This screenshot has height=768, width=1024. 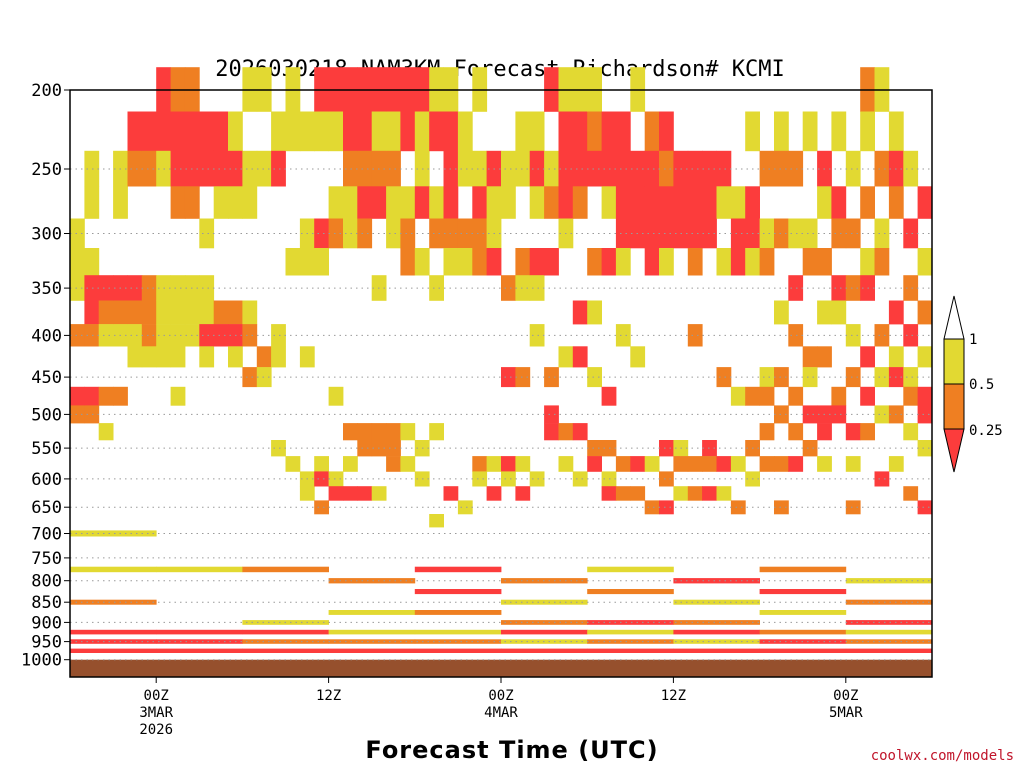 What do you see at coordinates (46, 643) in the screenshot?
I see `y-tick-label: 950` at bounding box center [46, 643].